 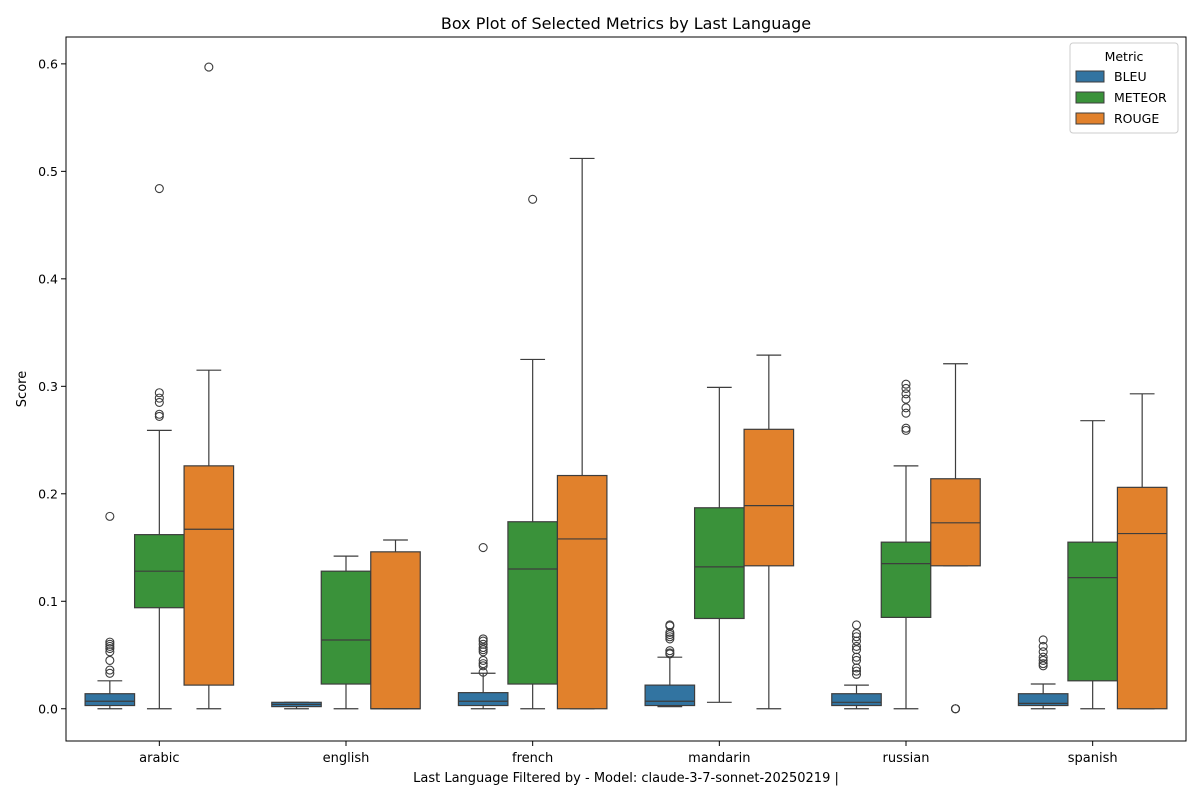 I want to click on box-rouge-mandarin, so click(x=769, y=532).